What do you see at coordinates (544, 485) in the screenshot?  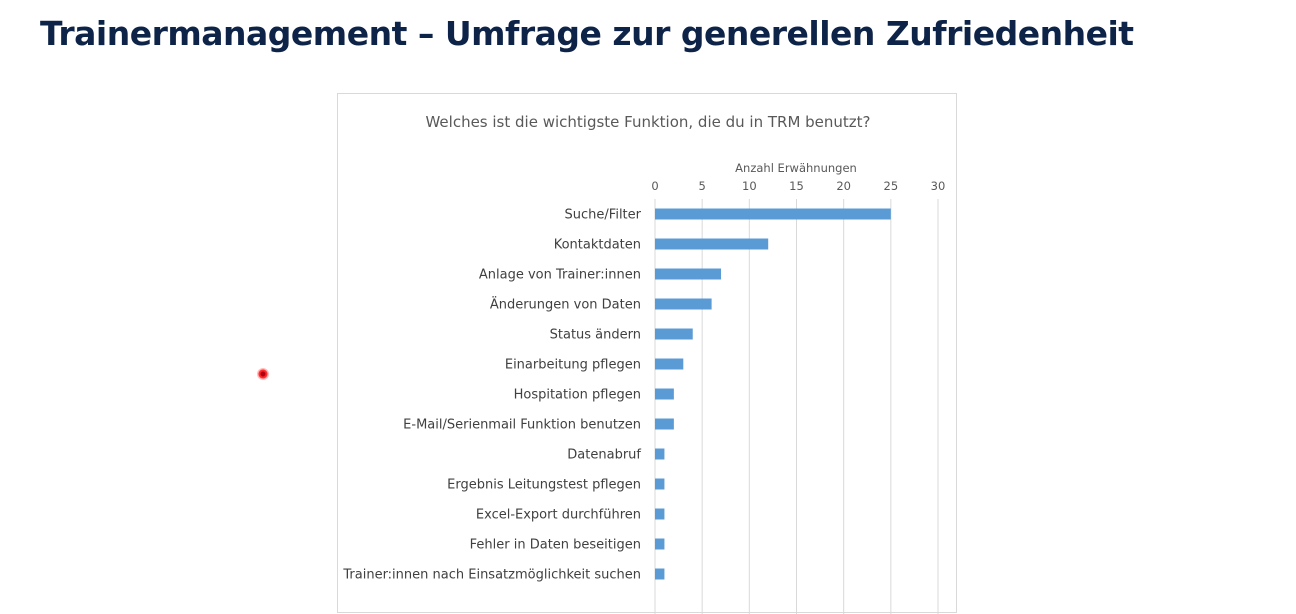 I see `category-label: Ergebnis Leitungstest pflegen` at bounding box center [544, 485].